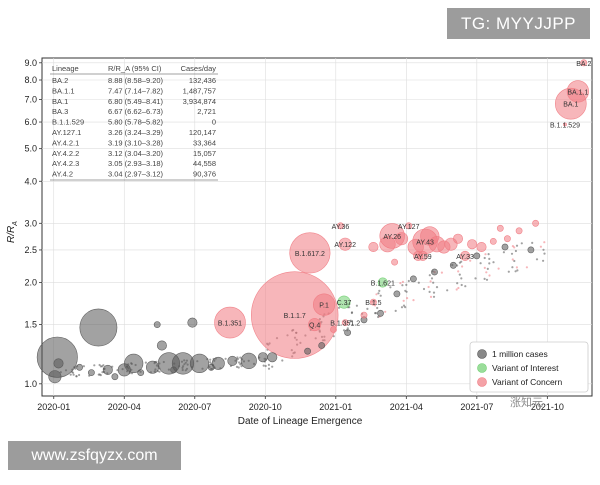 This screenshot has width=600, height=485. What do you see at coordinates (204, 174) in the screenshot?
I see `table-cell: 90,376` at bounding box center [204, 174].